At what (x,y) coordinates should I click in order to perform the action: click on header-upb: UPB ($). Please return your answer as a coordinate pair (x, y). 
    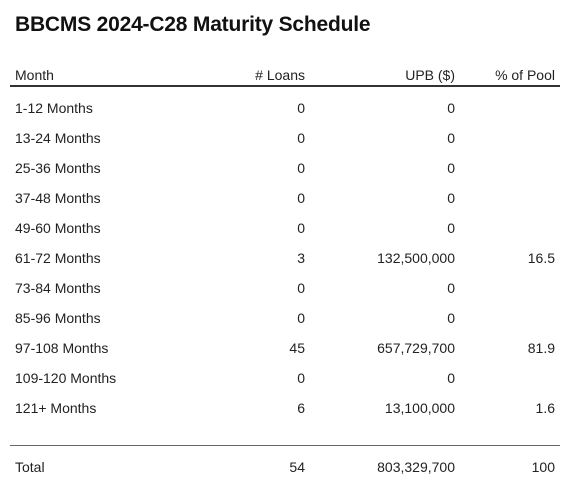
    Looking at the image, I should click on (430, 75).